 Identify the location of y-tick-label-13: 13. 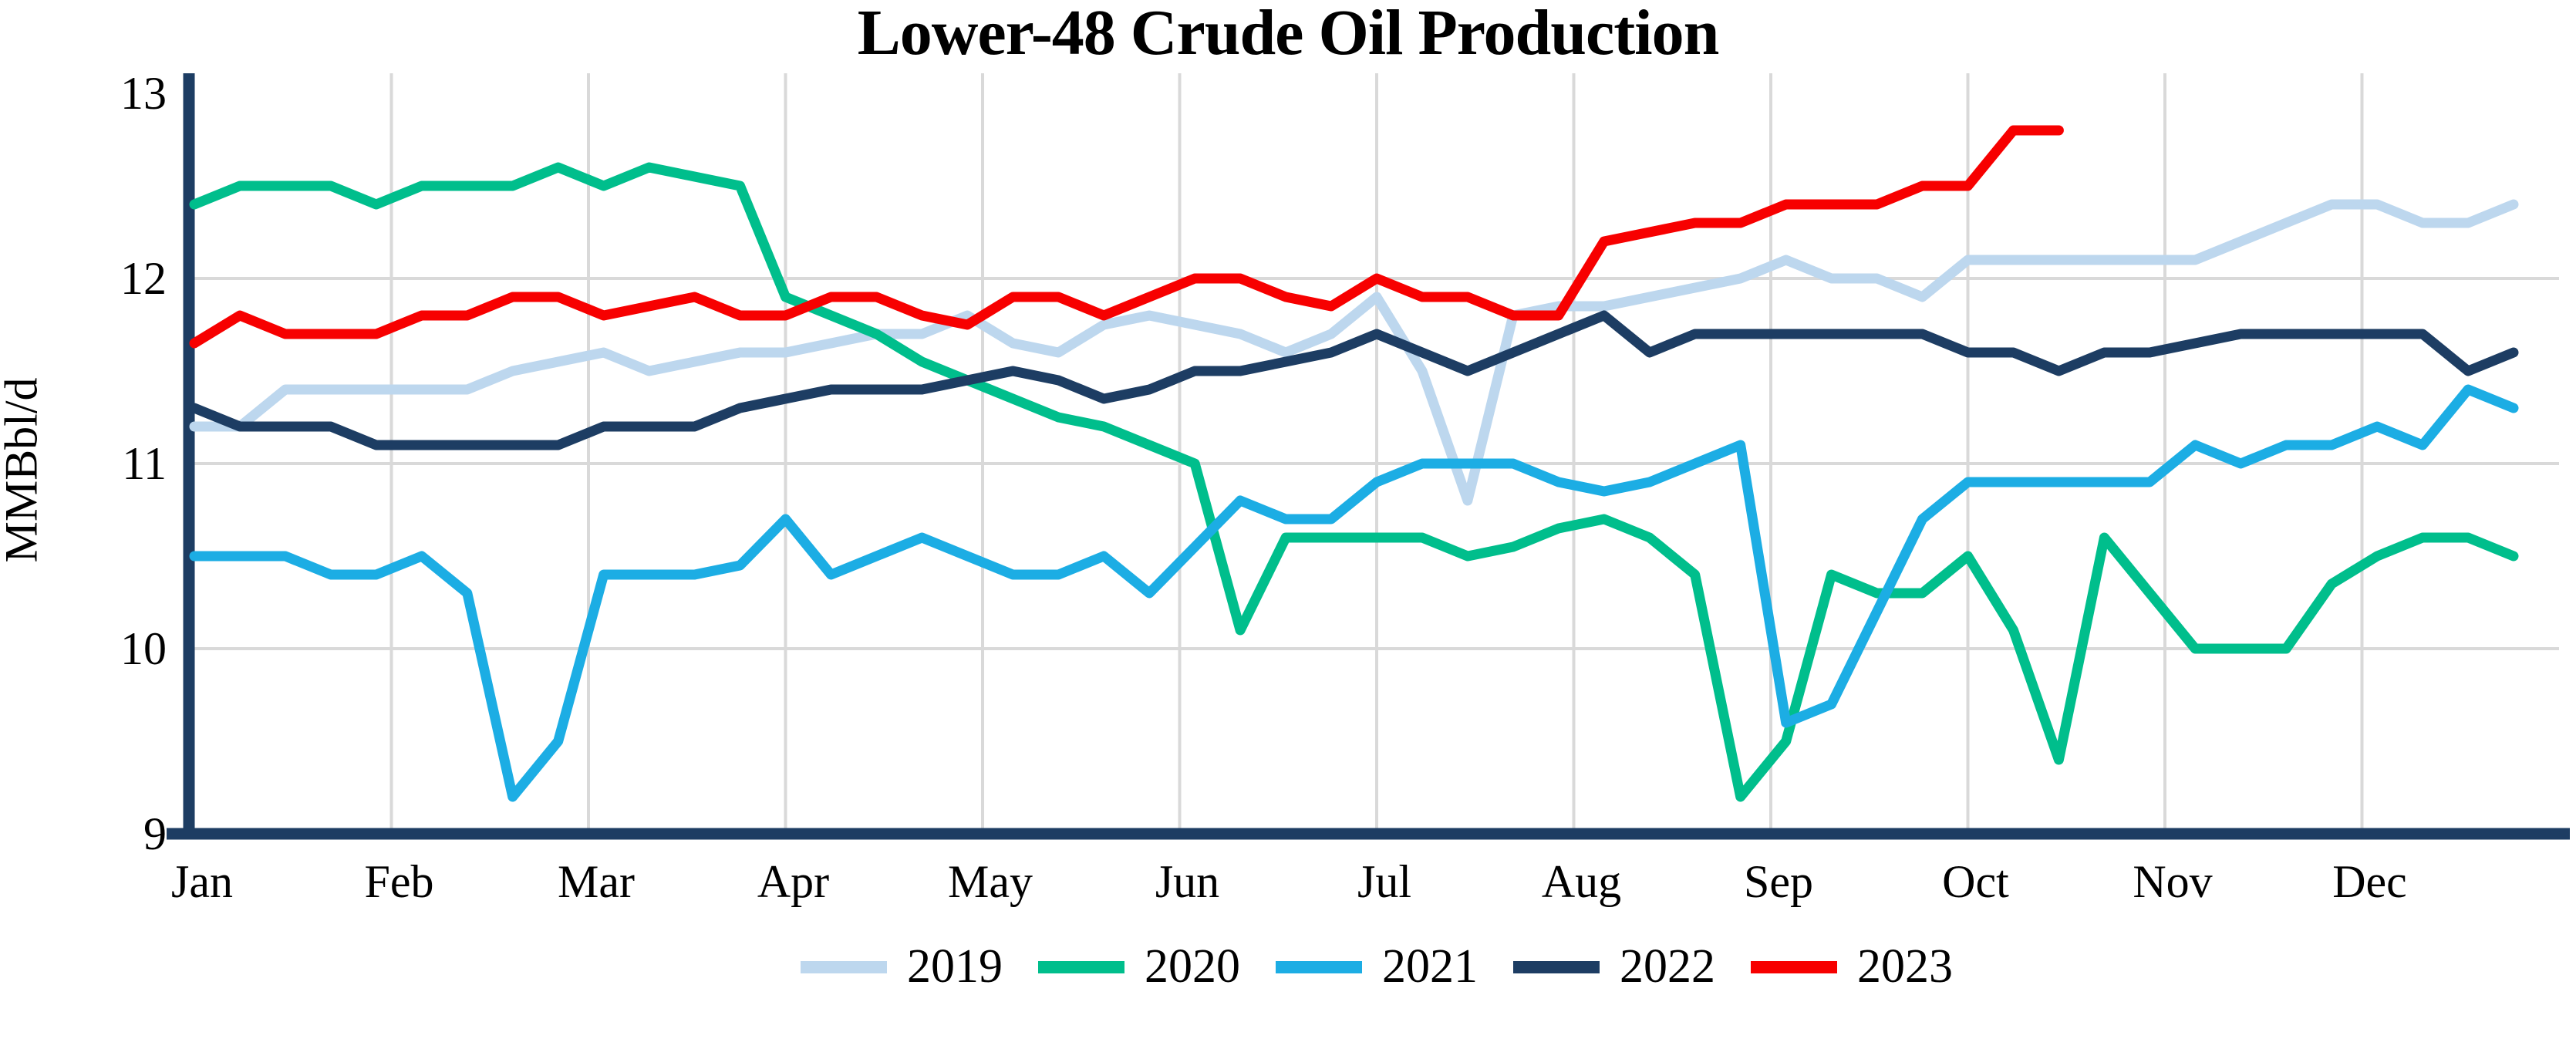
(143, 93).